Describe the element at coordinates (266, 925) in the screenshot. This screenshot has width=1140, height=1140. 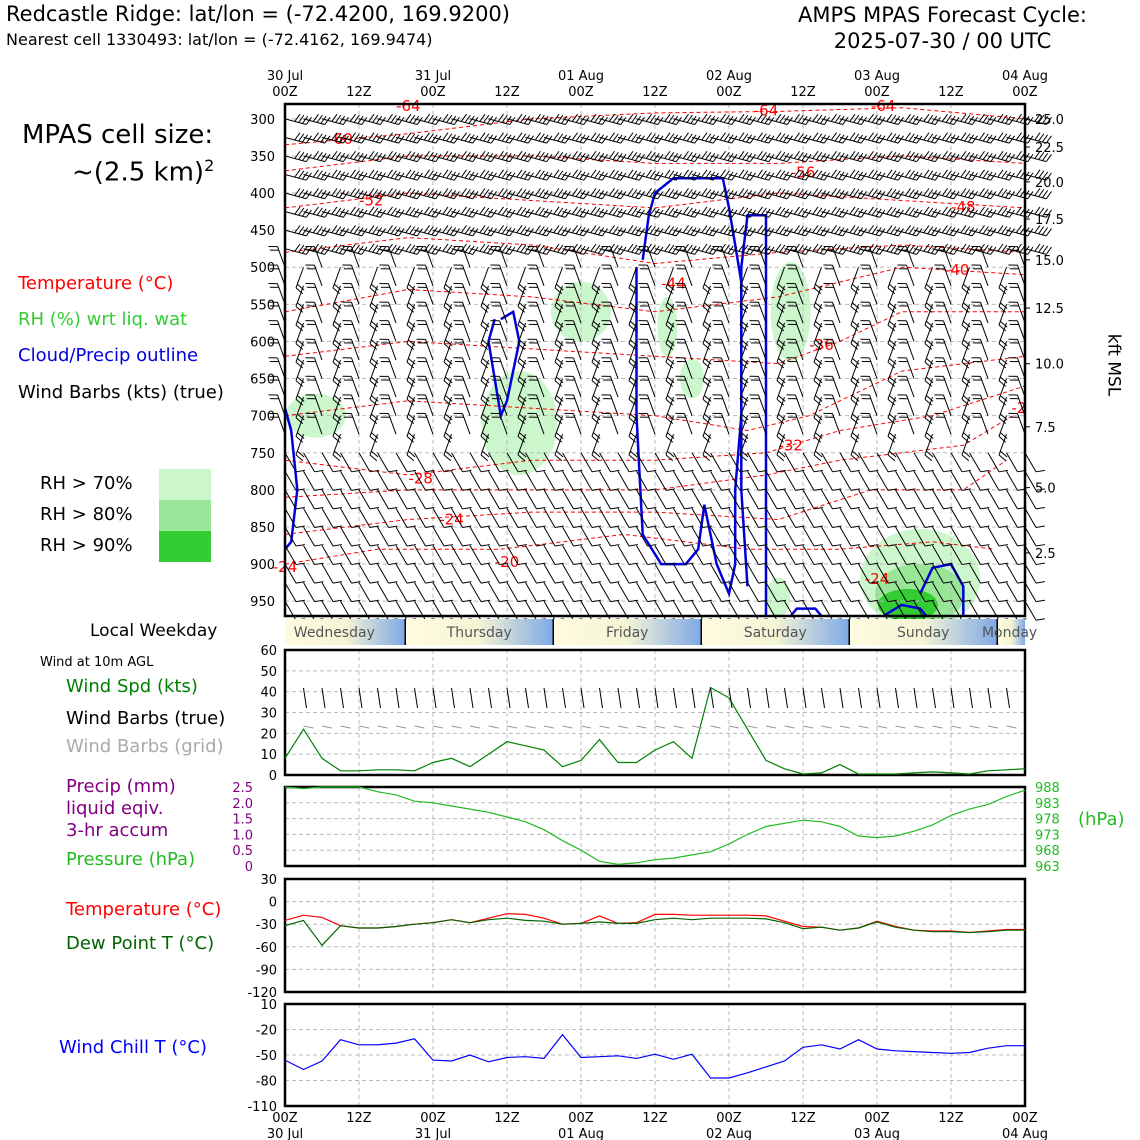
I see `y-tick-label: -30` at that location.